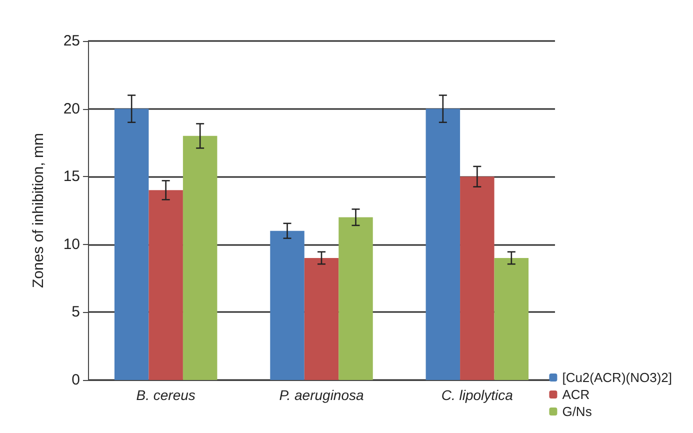 The width and height of the screenshot is (693, 433). Describe the element at coordinates (76, 312) in the screenshot. I see `y-tick-label: 5` at that location.